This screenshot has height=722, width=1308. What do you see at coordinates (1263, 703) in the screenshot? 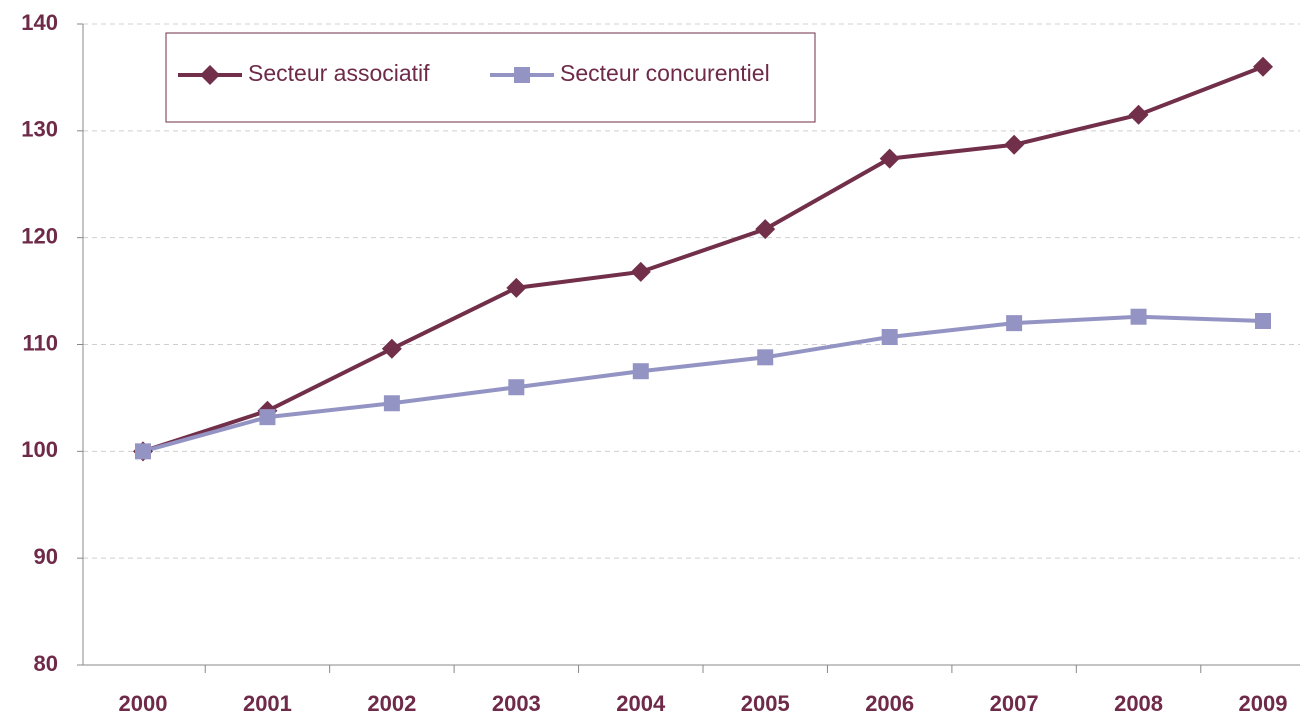
I see `x-tick-label: 2009` at bounding box center [1263, 703].